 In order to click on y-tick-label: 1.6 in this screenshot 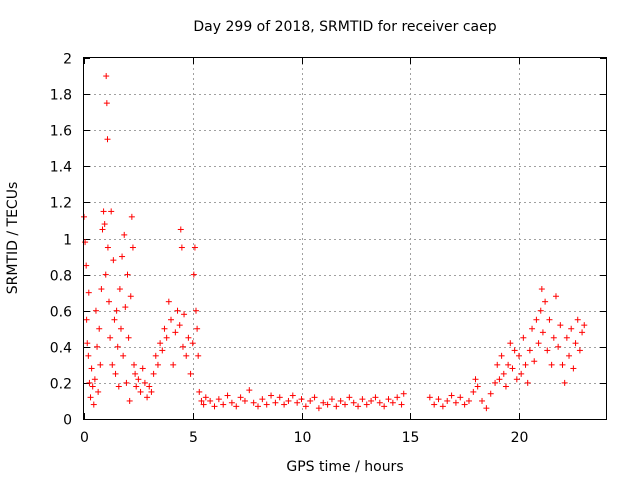, I will do `click(61, 132)`.